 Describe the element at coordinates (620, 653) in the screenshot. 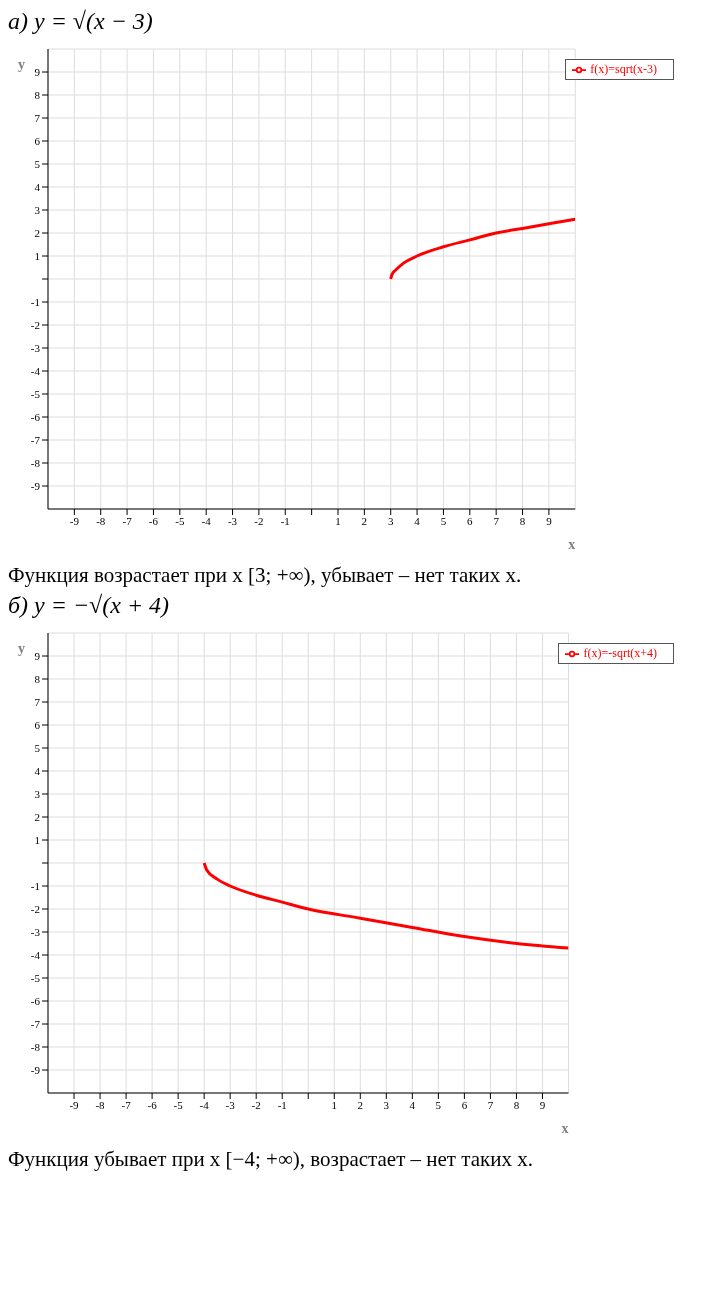

I see `legend-label: f(x)=-sqrt(x+4)` at that location.